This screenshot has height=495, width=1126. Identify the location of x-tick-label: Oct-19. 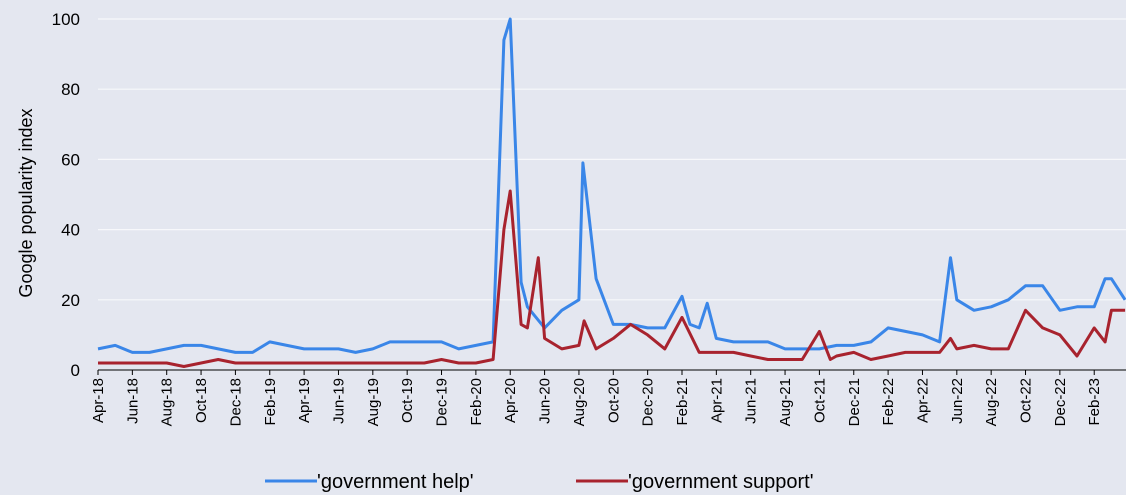
(407, 400).